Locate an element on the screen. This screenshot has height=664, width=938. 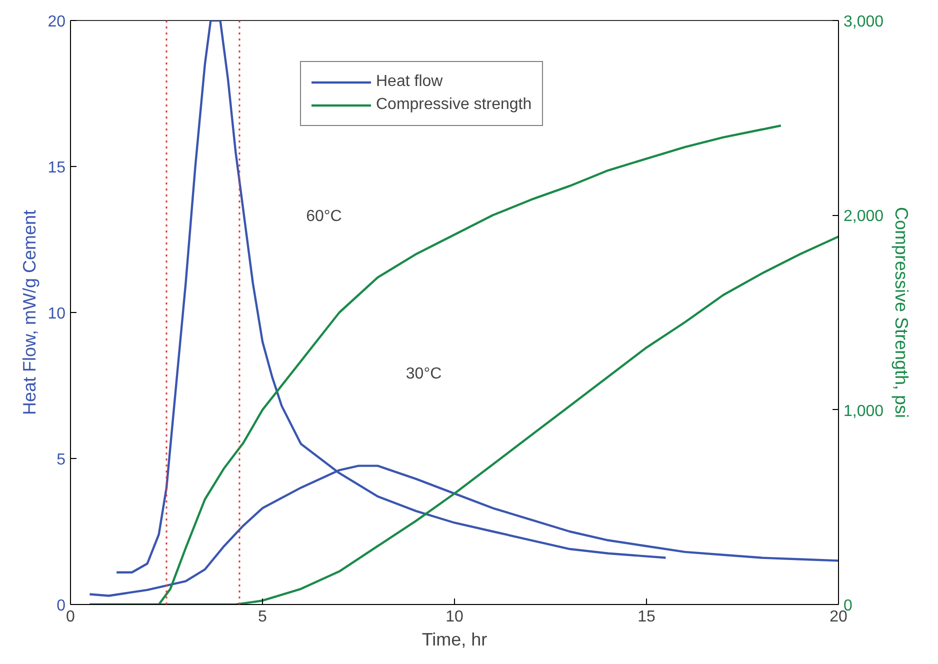
annotation: 30°C is located at coordinates (424, 374).